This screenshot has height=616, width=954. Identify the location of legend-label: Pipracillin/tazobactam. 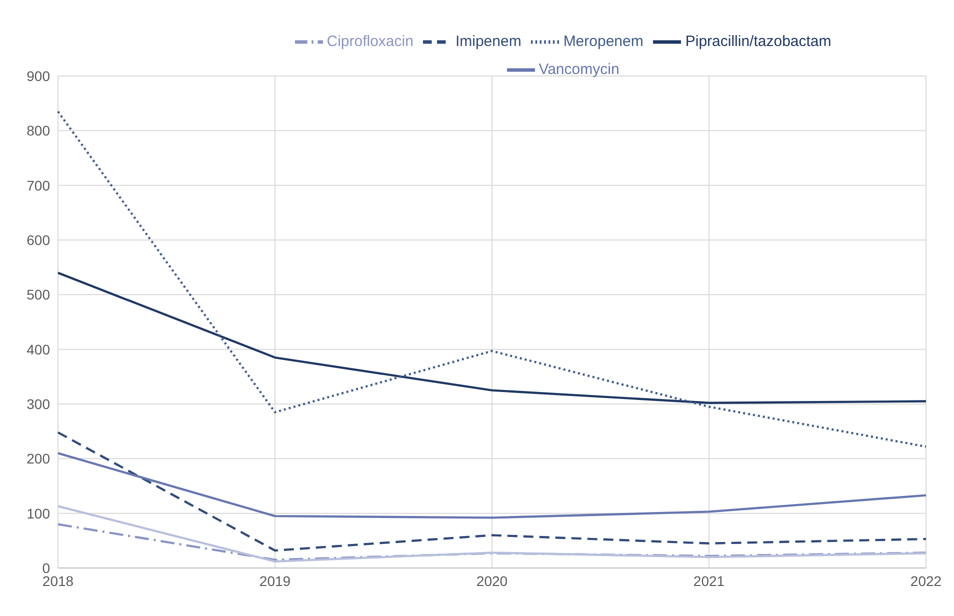
(758, 41).